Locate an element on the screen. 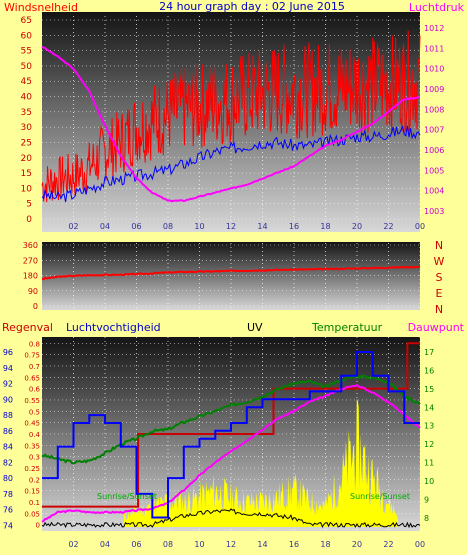 This screenshot has width=467, height=555. y-tick-label-humidity: 94 is located at coordinates (8, 368).